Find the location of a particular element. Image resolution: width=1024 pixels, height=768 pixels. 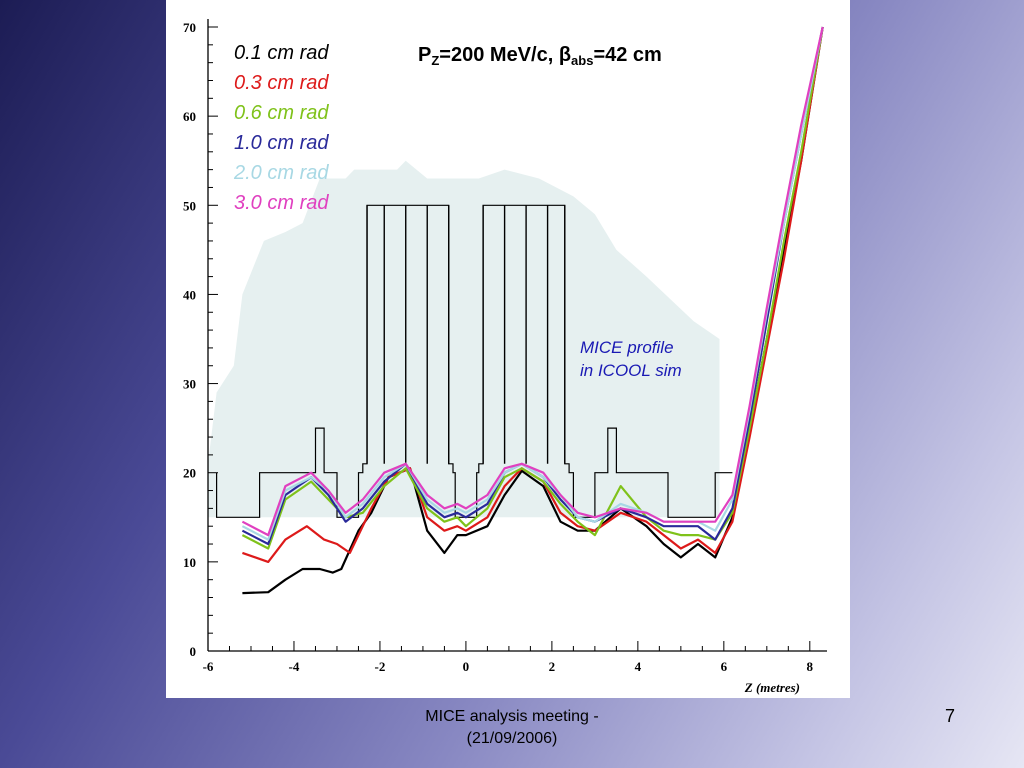

x-tick-label: -4 is located at coordinates (294, 666).